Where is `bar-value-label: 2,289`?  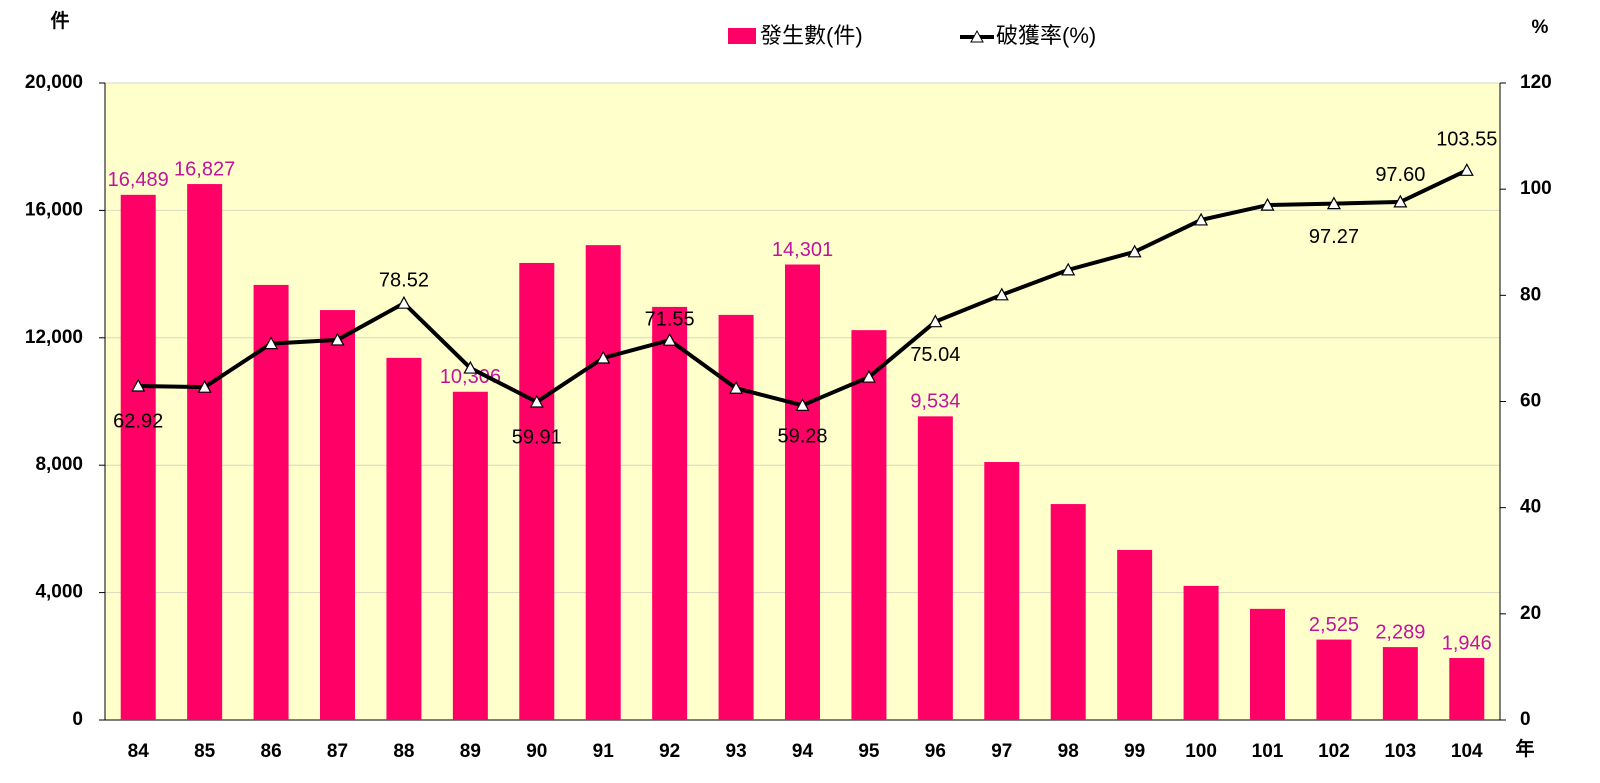 bar-value-label: 2,289 is located at coordinates (1400, 632).